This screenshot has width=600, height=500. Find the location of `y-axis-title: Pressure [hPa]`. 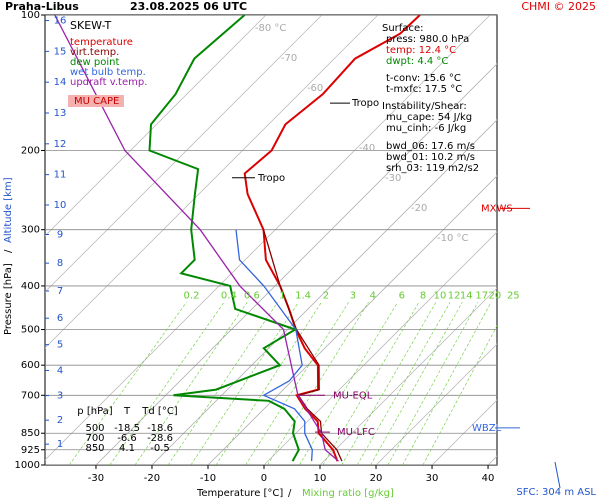

y-axis-title: Pressure [hPa] is located at coordinates (8, 299).